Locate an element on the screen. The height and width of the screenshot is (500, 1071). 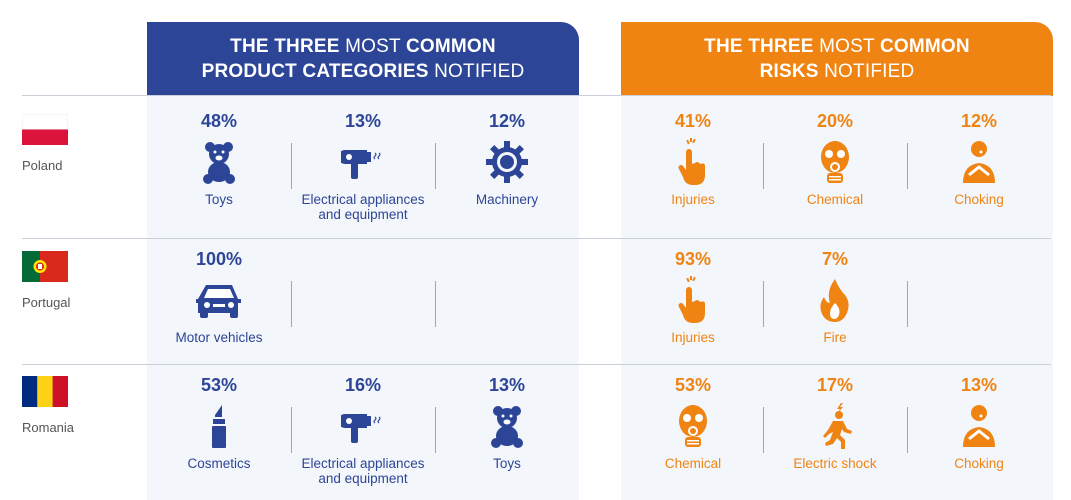
country-name: Portugal is located at coordinates (46, 302).